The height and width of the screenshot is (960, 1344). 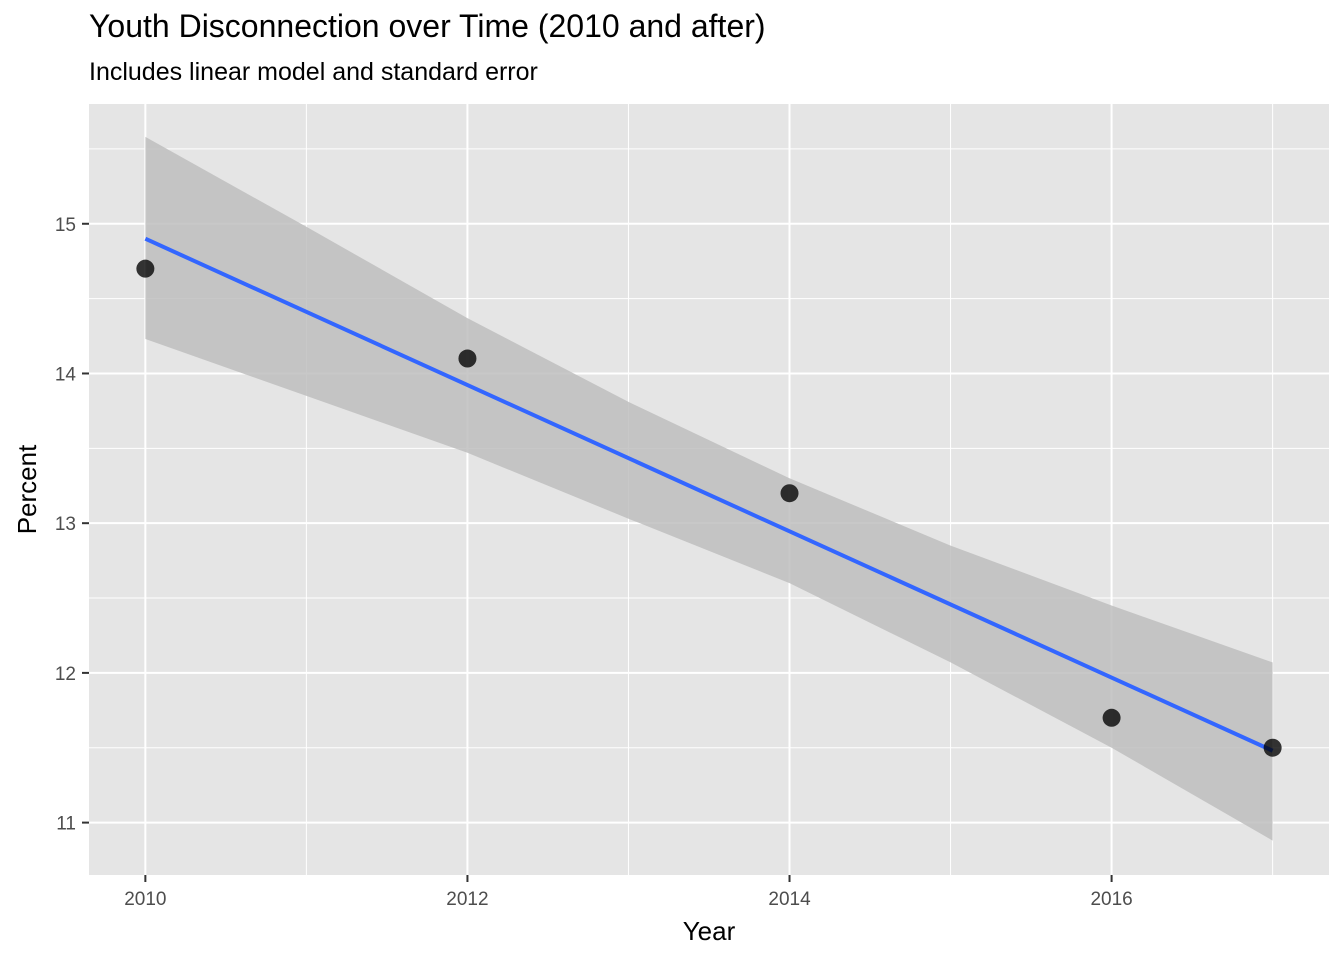 I want to click on x-tick-label: 2012, so click(x=467, y=899).